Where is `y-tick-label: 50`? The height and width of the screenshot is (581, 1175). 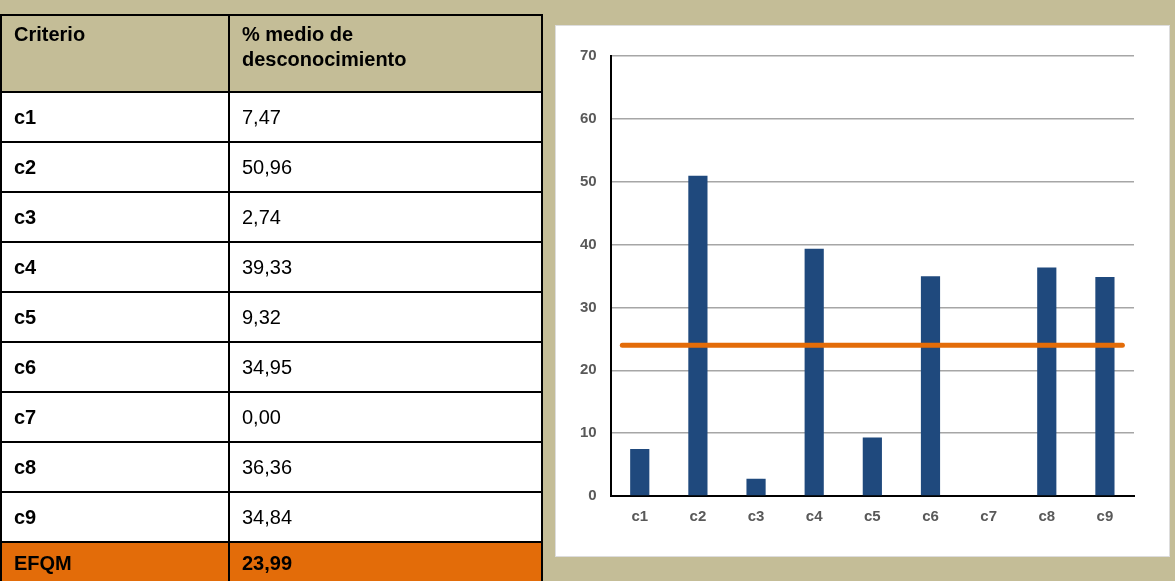
y-tick-label: 50 is located at coordinates (588, 180).